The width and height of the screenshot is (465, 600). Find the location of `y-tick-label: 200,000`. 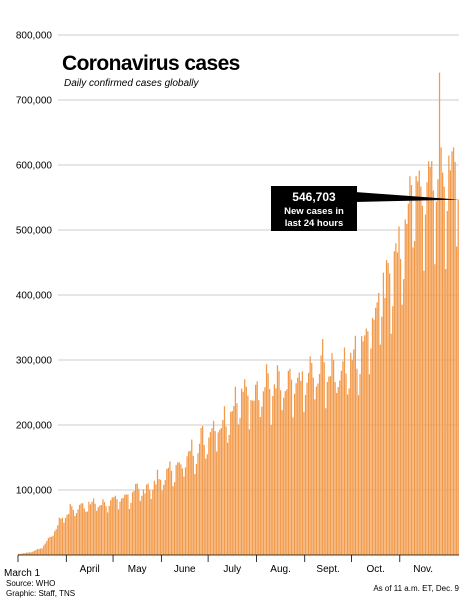

y-tick-label: 200,000 is located at coordinates (34, 426).